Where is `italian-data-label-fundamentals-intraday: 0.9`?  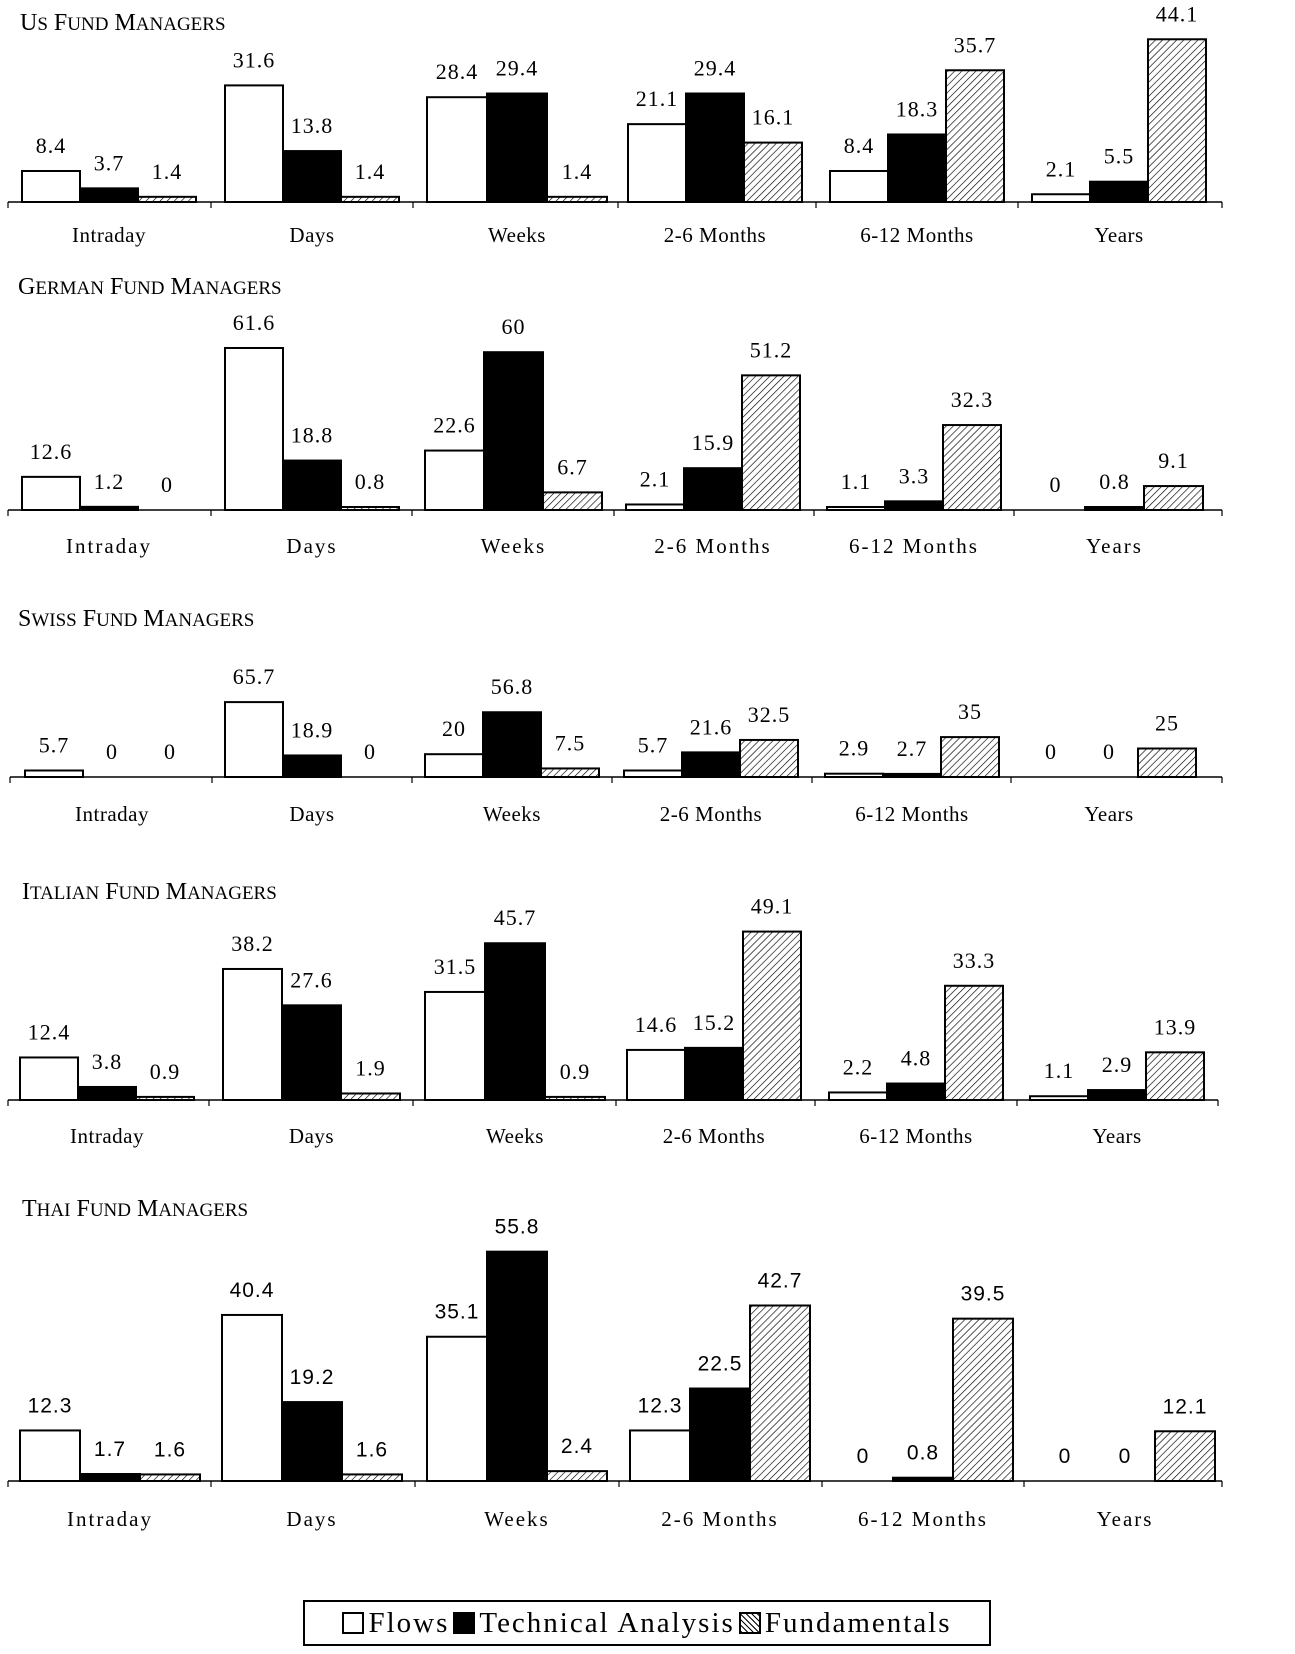 italian-data-label-fundamentals-intraday: 0.9 is located at coordinates (165, 1071).